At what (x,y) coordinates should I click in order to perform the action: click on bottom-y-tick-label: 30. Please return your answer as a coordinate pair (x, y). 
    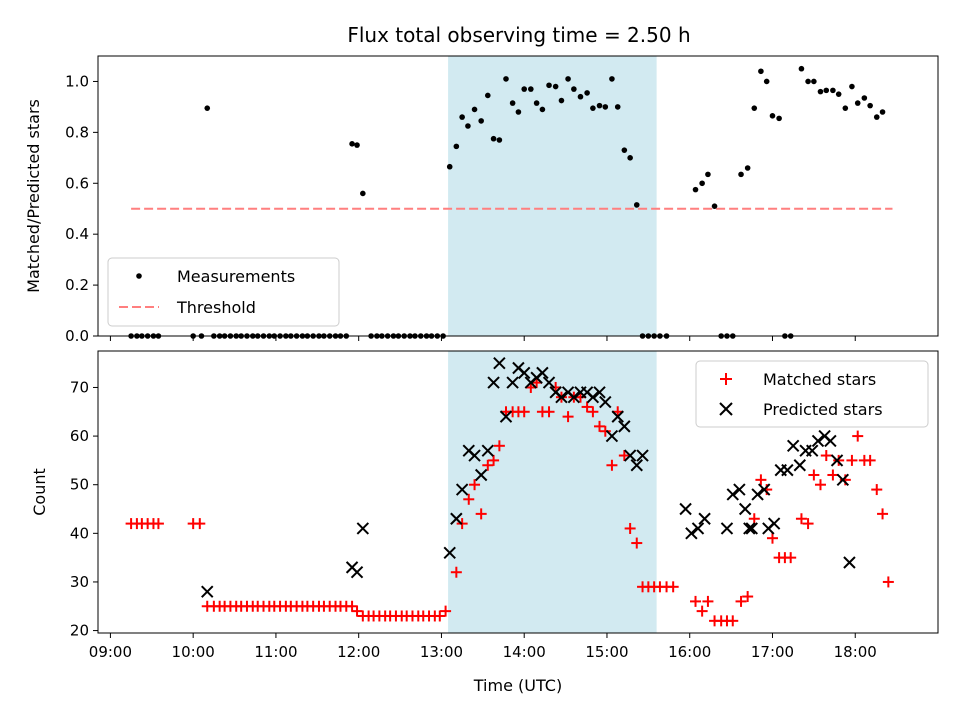
    Looking at the image, I should click on (79, 582).